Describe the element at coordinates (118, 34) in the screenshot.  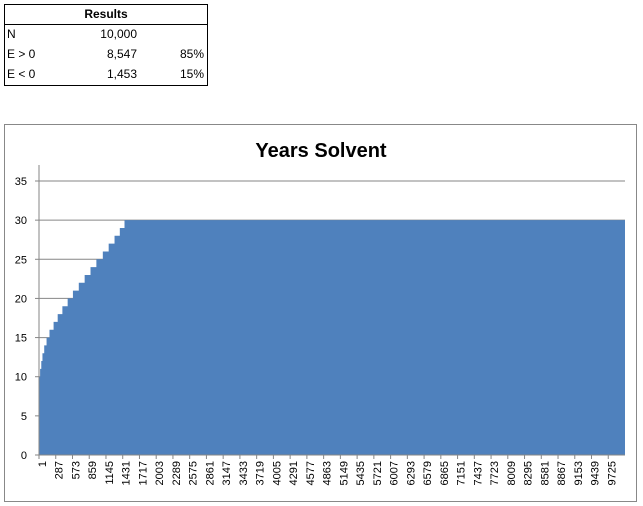
I see `results-row-value: 10,000` at that location.